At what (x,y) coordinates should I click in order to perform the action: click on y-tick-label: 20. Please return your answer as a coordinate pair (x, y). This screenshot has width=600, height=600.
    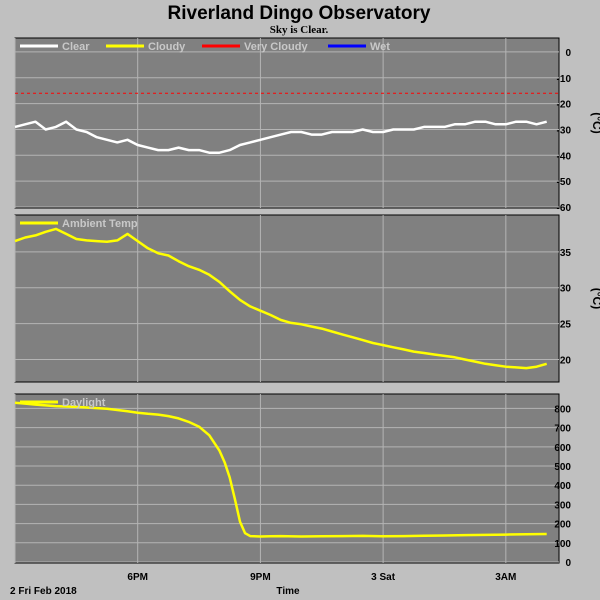
    Looking at the image, I should click on (566, 360).